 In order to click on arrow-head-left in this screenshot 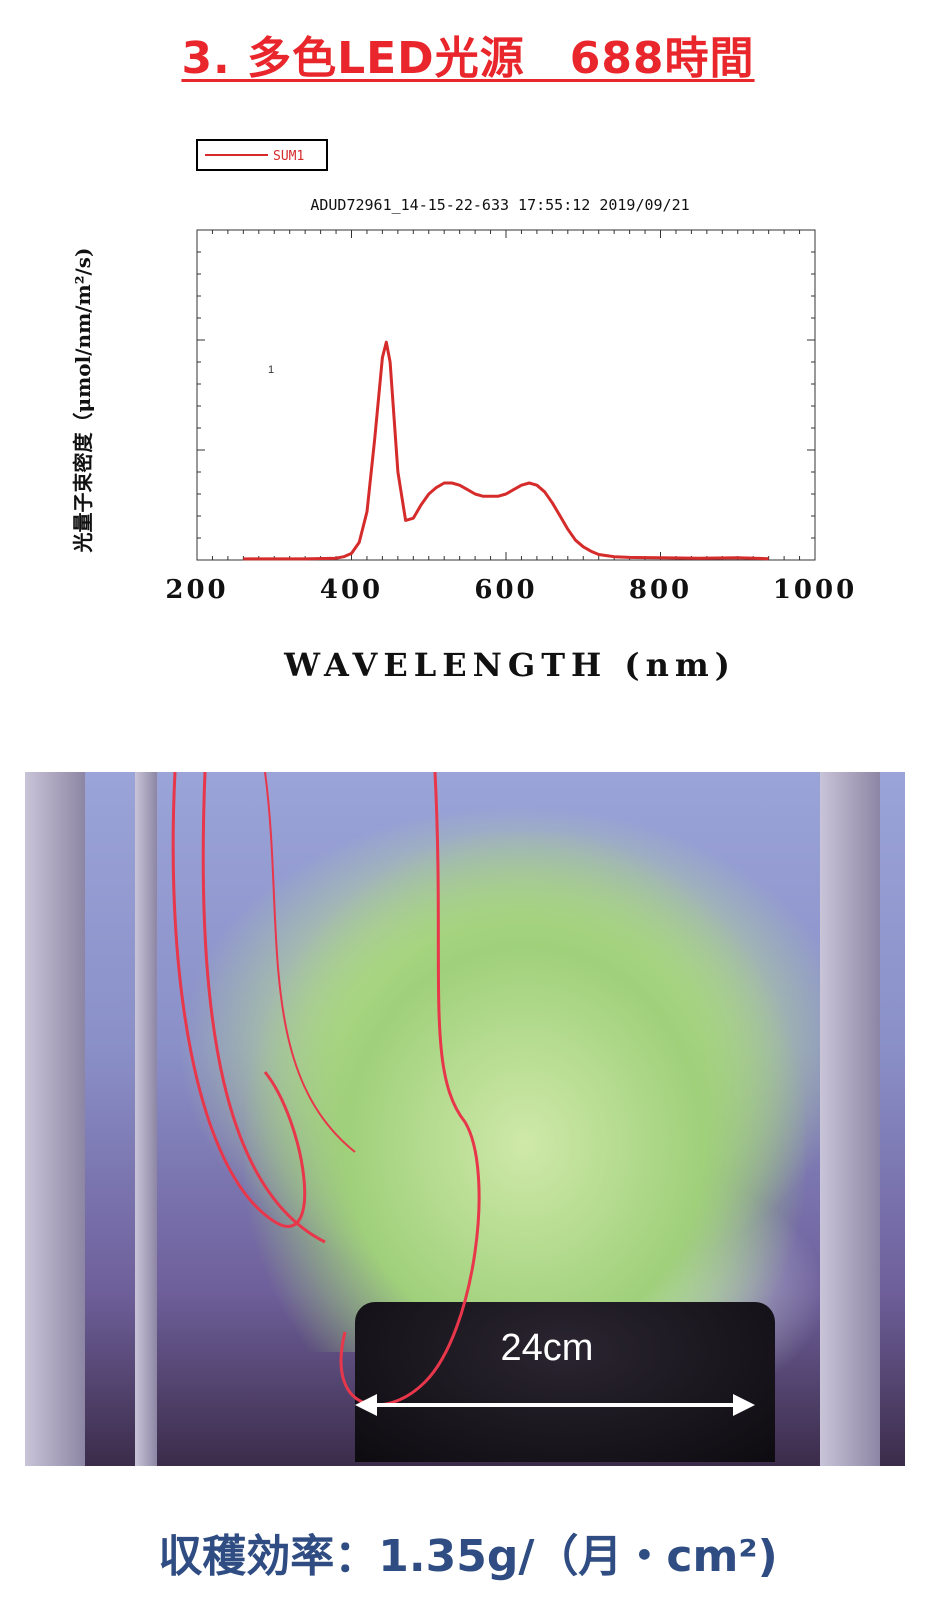, I will do `click(366, 1405)`.